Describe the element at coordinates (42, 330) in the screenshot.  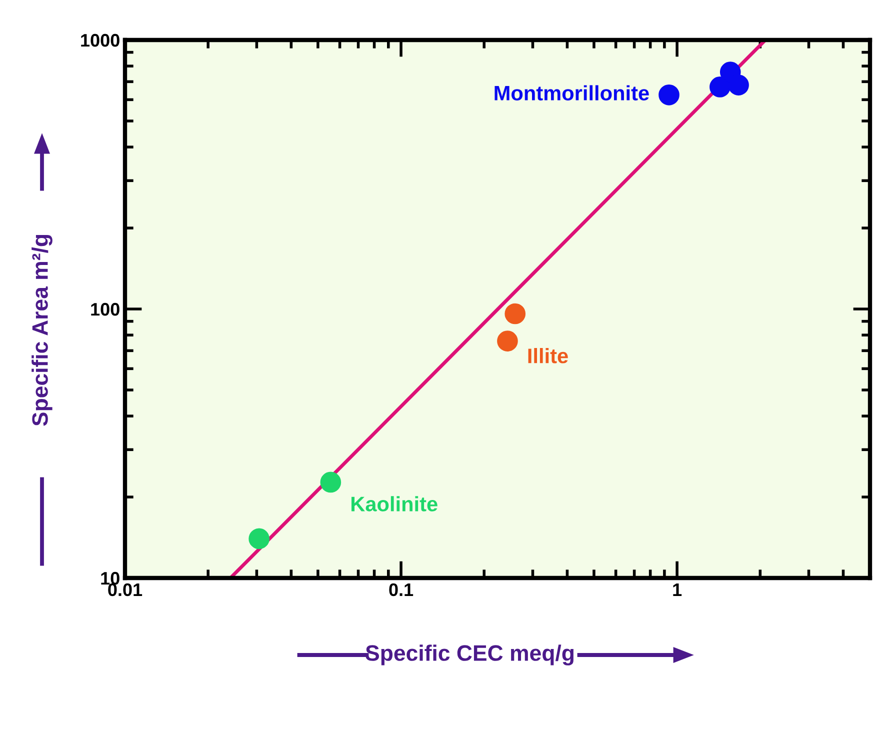
I see `y-axis-title: Specific Area m²/g` at that location.